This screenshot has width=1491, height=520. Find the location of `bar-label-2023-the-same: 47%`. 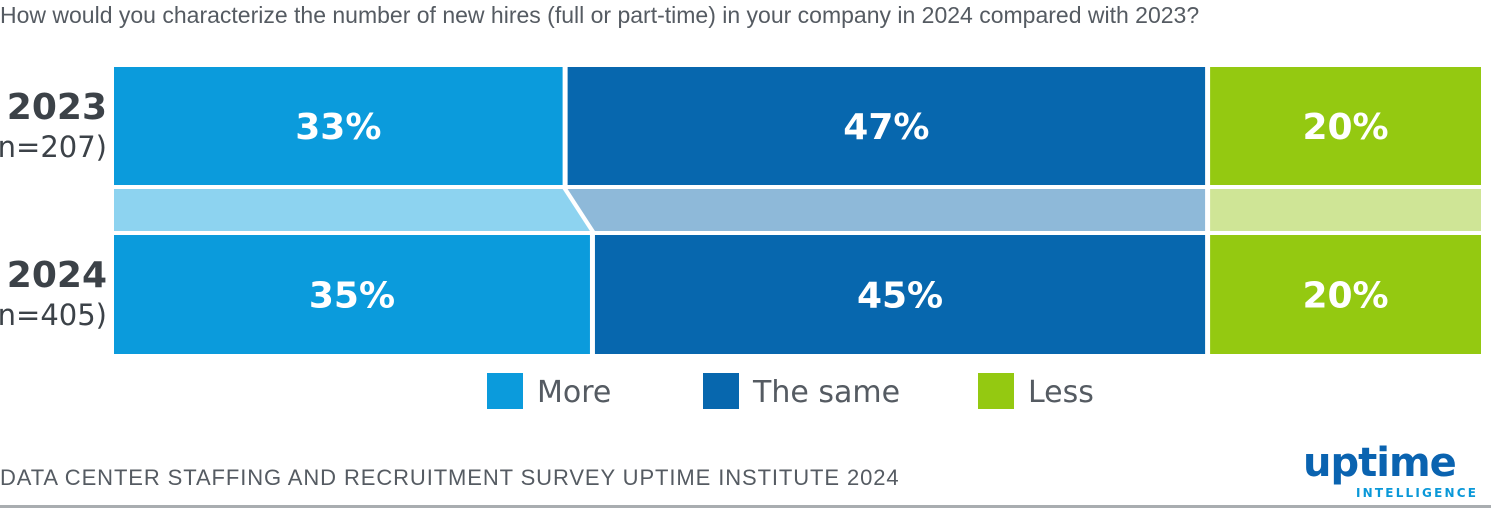

bar-label-2023-the-same: 47% is located at coordinates (886, 127).